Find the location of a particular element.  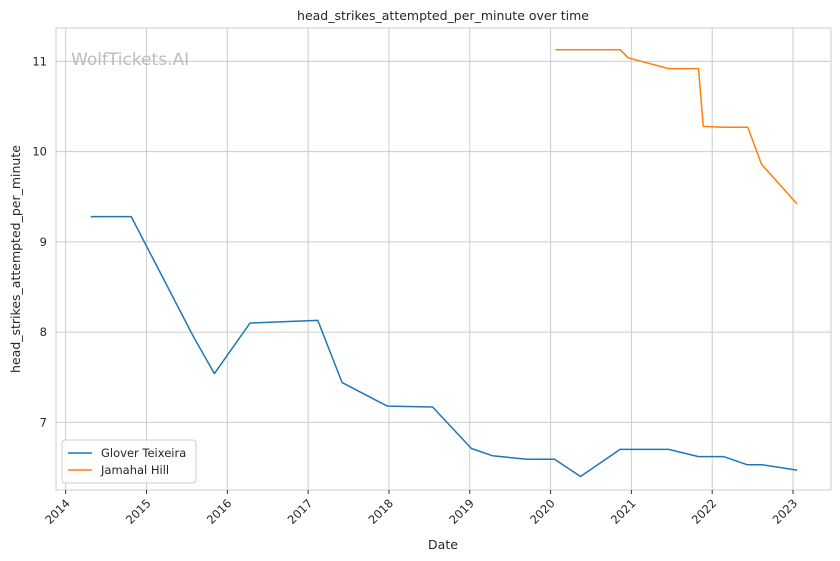

legend-label: Glover Teixeira is located at coordinates (143, 453).